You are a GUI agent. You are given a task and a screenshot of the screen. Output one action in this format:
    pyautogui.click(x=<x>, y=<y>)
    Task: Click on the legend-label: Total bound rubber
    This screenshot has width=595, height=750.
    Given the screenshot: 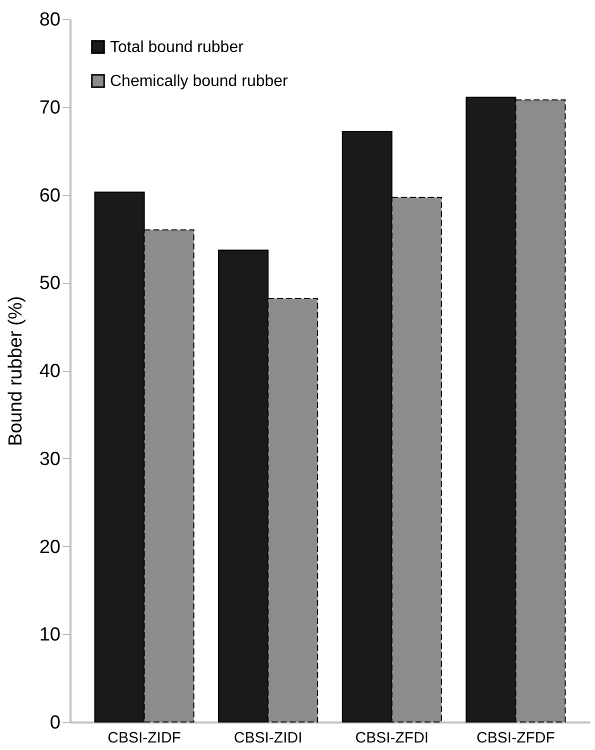 What is the action you would take?
    pyautogui.click(x=177, y=47)
    